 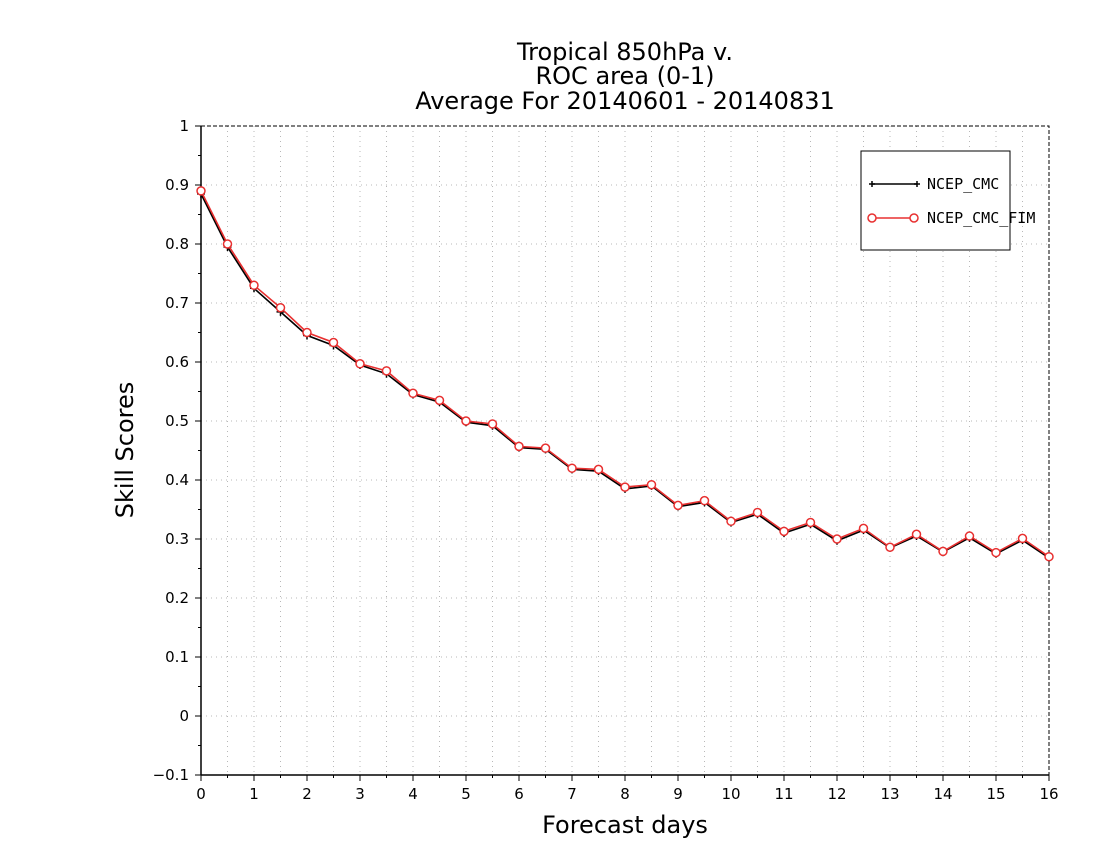 I want to click on y-tick-label: −0.1, so click(x=171, y=775).